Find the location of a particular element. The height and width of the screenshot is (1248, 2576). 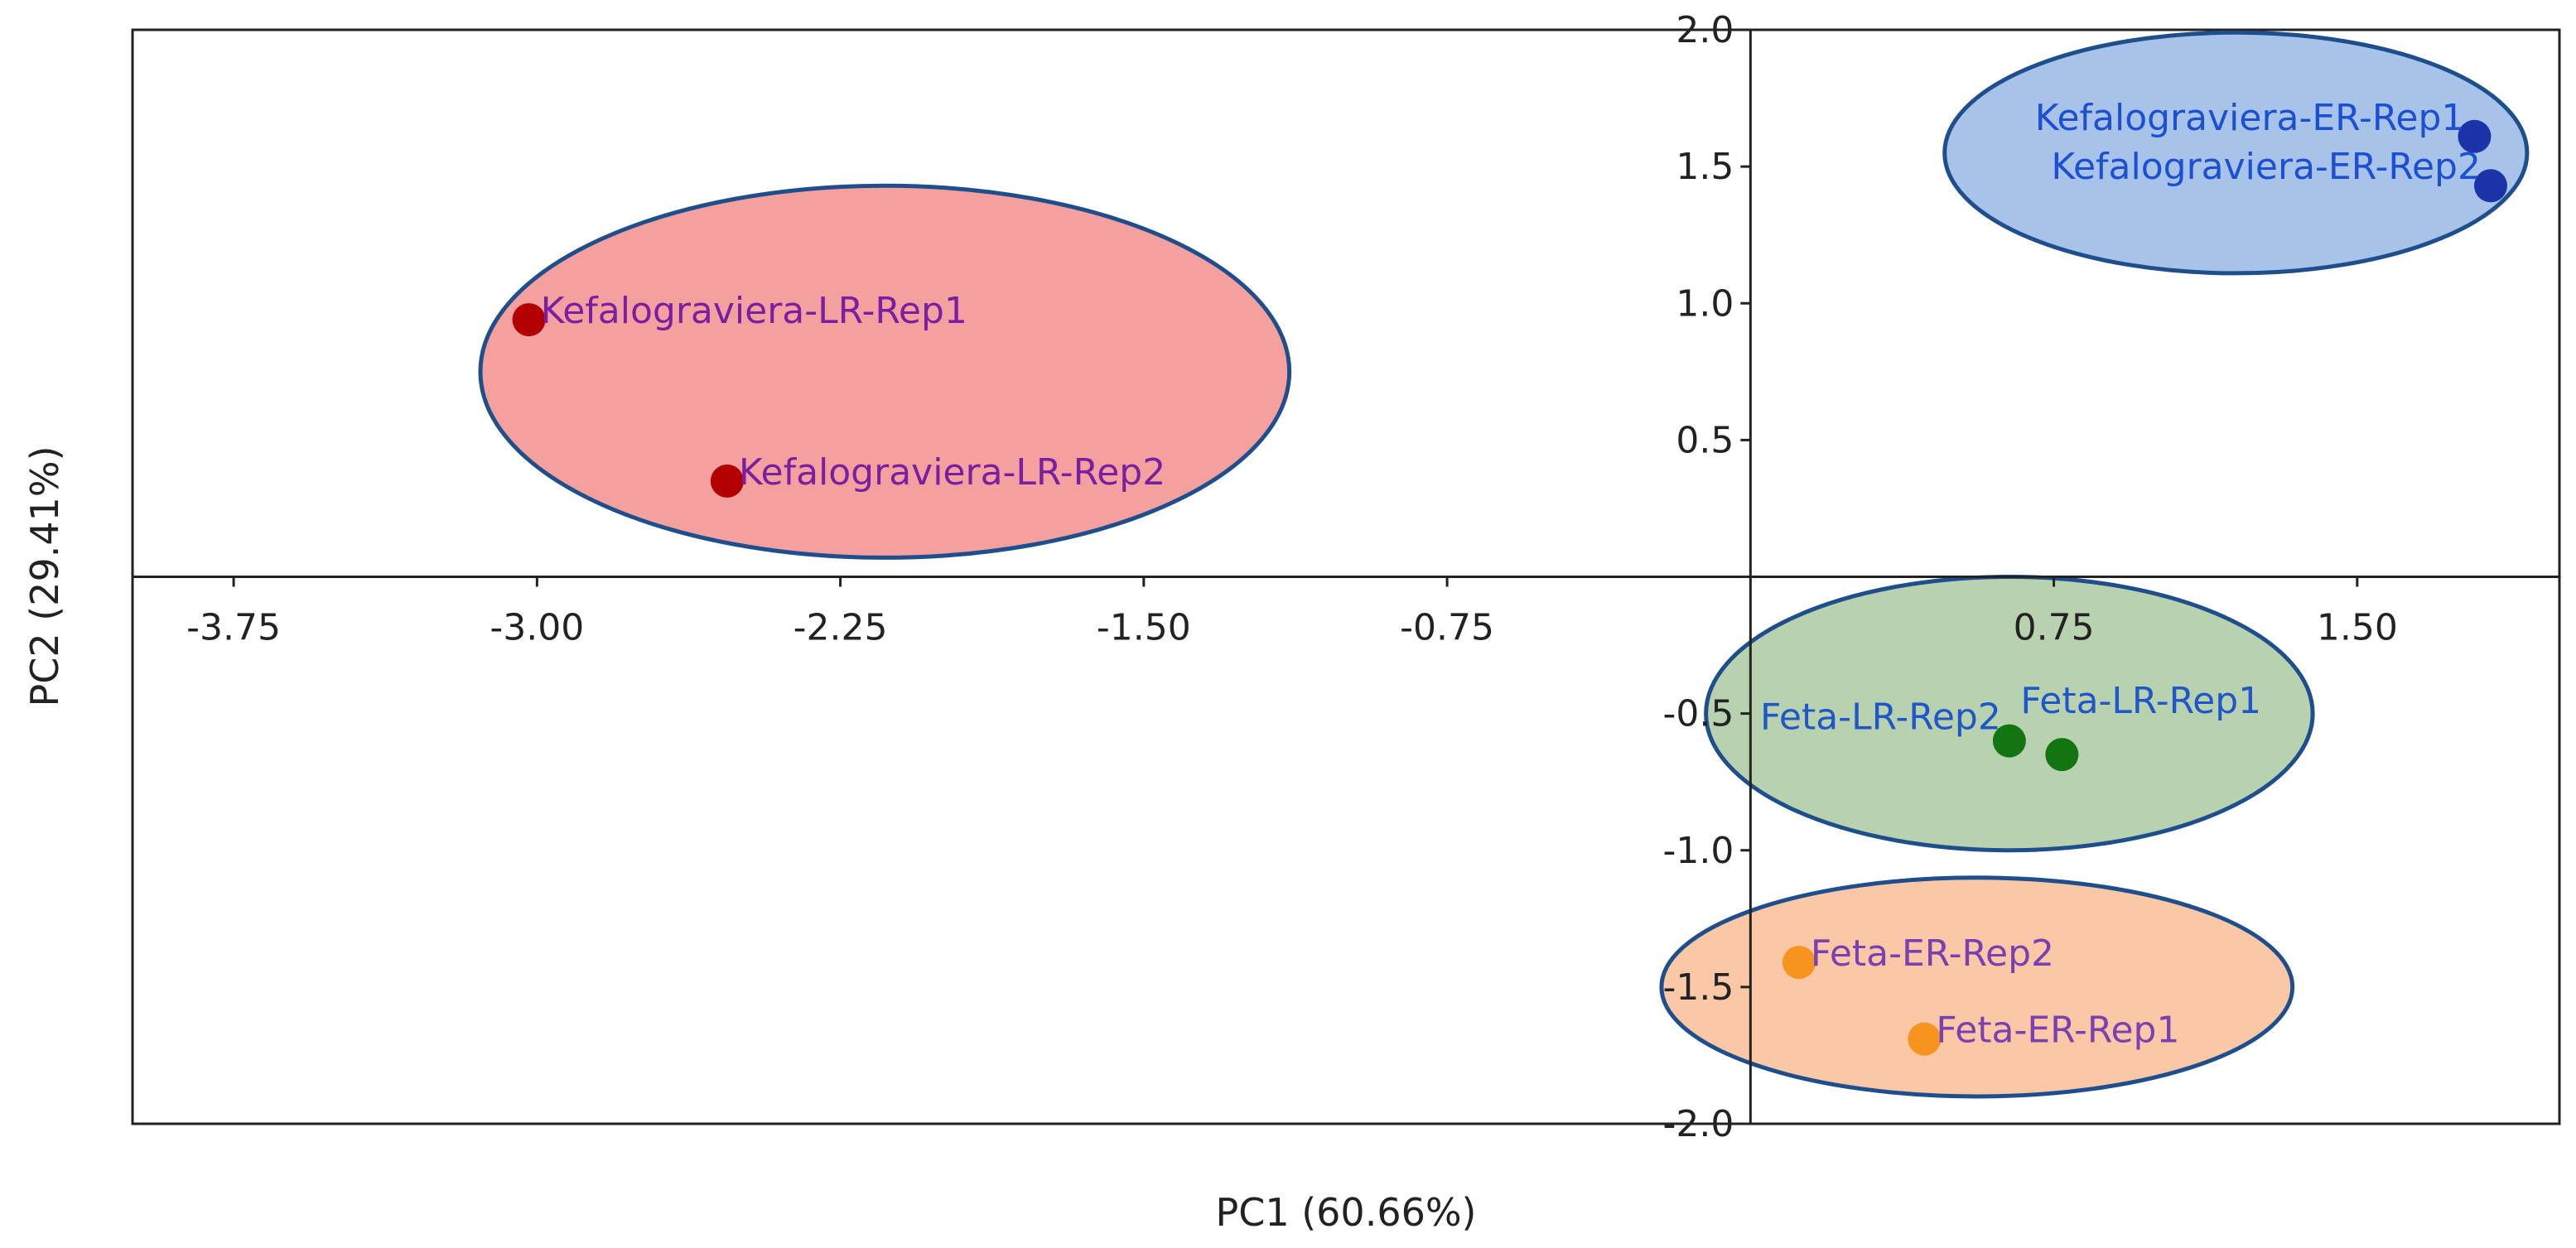

x-tick-label: 0.75 is located at coordinates (2054, 628).